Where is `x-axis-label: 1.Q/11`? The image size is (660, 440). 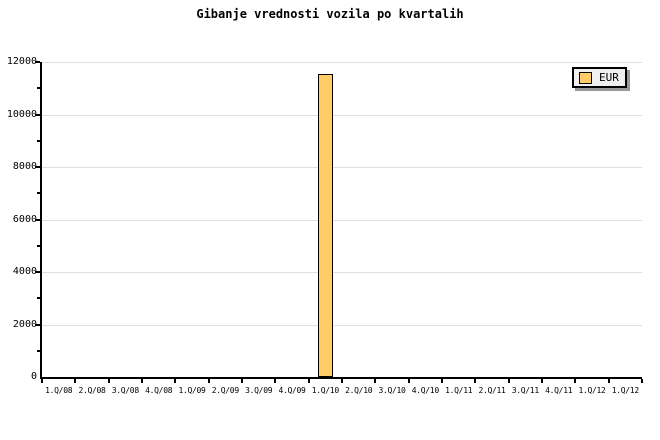
x-axis-label: 1.Q/11 is located at coordinates (459, 390).